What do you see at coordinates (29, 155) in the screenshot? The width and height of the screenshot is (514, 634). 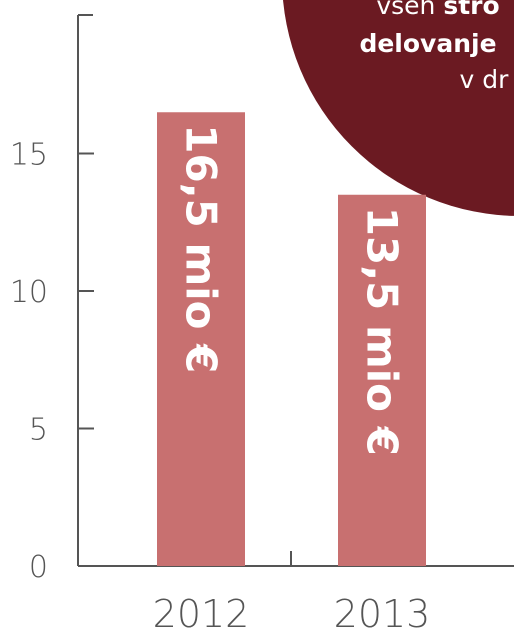 I see `y-tick-label: 15` at bounding box center [29, 155].